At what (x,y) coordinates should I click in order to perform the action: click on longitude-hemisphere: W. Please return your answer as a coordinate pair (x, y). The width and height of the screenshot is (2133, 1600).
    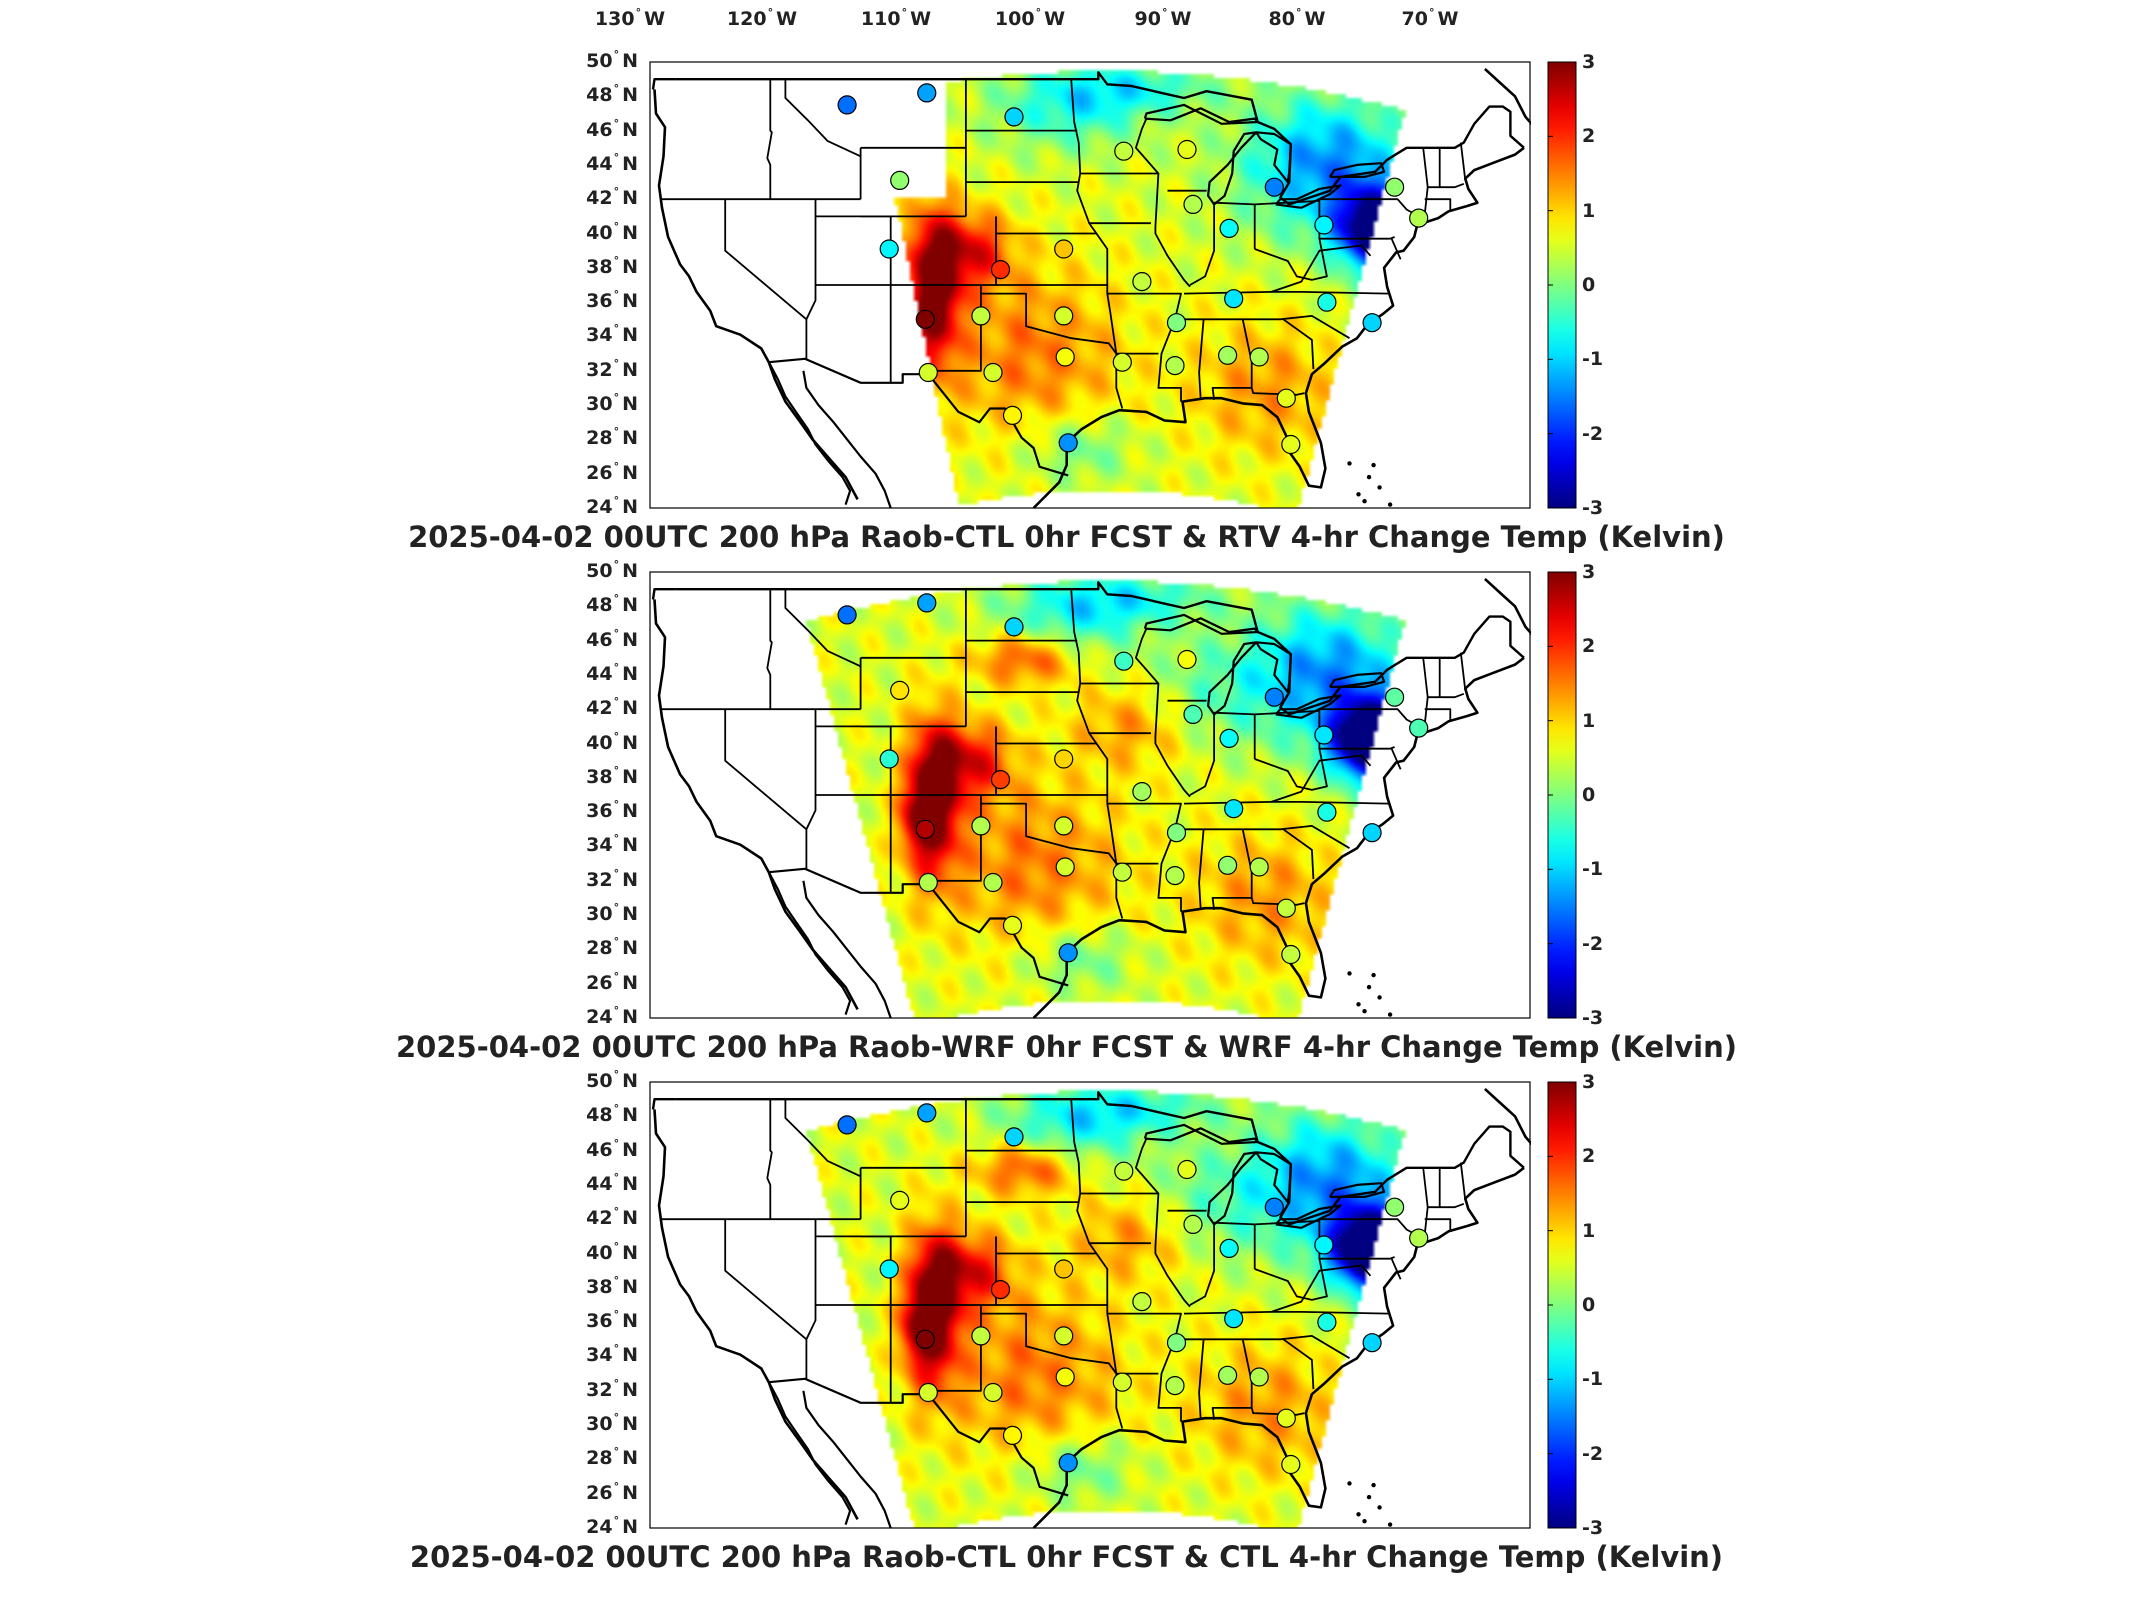
    Looking at the image, I should click on (1055, 19).